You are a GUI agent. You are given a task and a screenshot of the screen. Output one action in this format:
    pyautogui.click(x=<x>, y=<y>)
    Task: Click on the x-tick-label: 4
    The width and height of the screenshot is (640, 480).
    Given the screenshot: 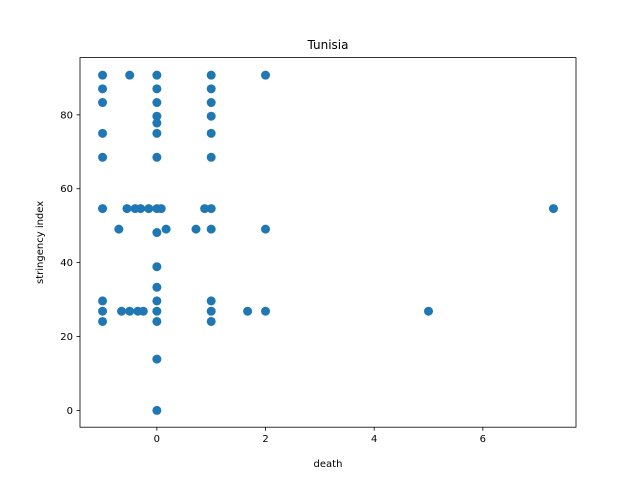 What is the action you would take?
    pyautogui.click(x=374, y=439)
    